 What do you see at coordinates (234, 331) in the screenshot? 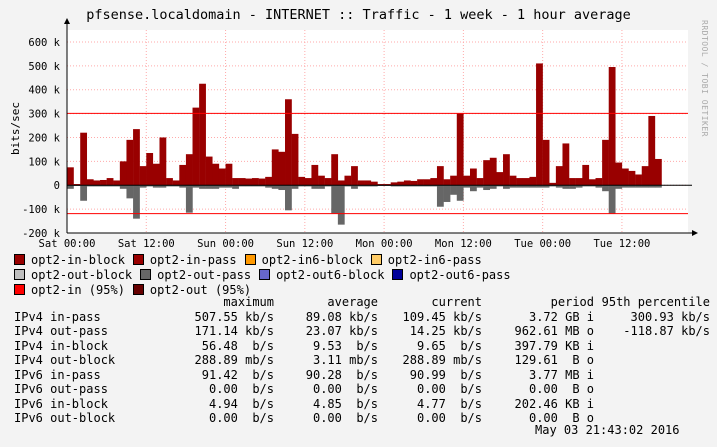
I see `stats-cell: 171.14 kb/s` at bounding box center [234, 331].